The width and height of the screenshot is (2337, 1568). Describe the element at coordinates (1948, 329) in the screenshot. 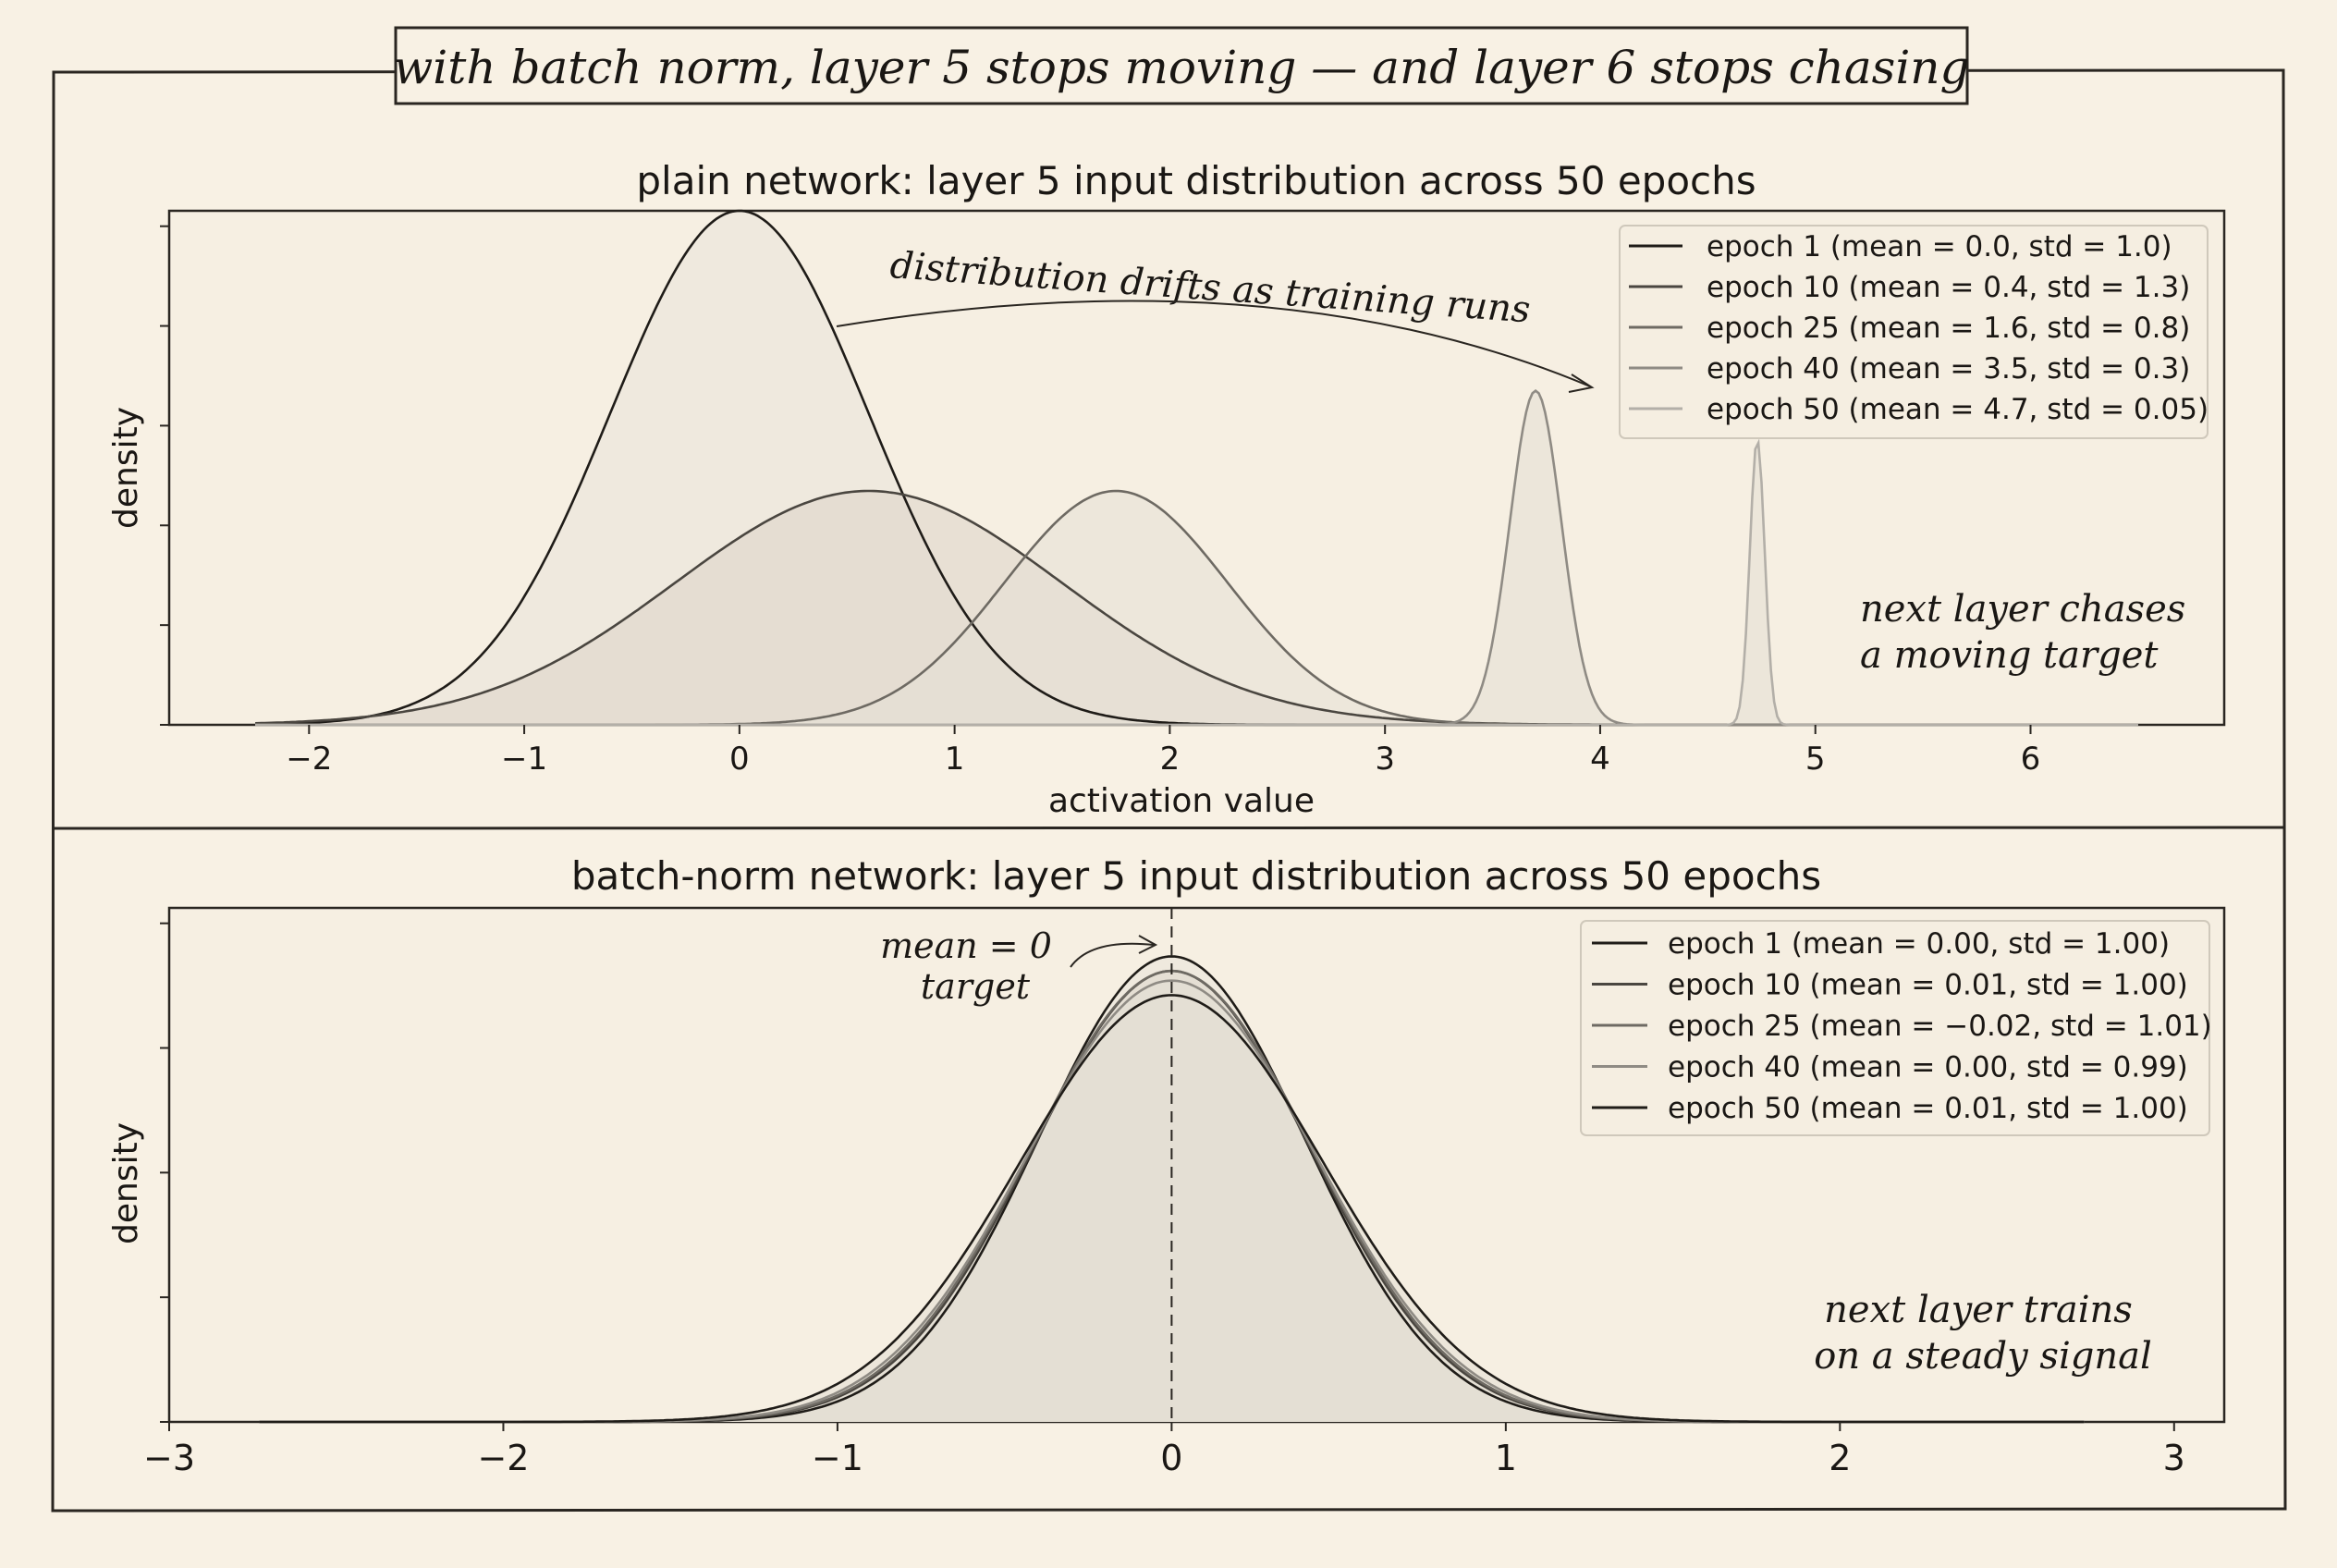

I see `legend-entry-3: epoch 25 (mean = 1.6, std = 0.8)` at that location.